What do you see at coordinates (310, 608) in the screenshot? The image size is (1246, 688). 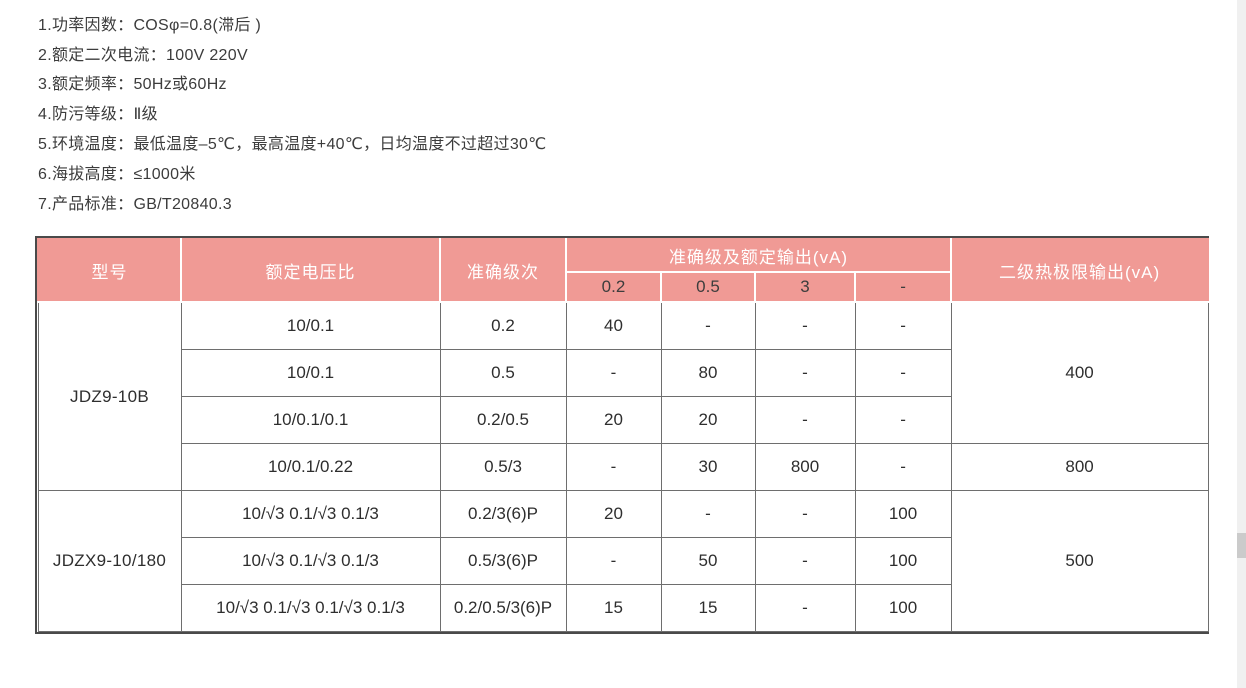 I see `ratio-cell: 10/√3 0.1/√3 0.1/√3 0.1/3` at bounding box center [310, 608].